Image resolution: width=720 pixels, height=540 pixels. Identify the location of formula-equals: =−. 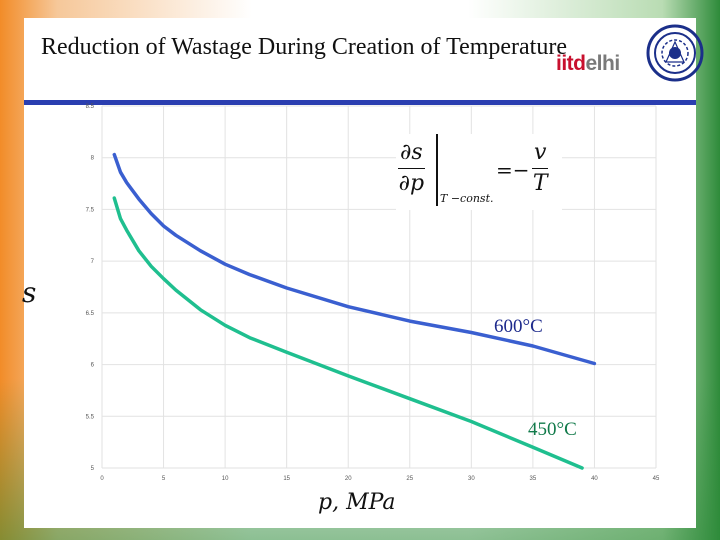
(513, 170).